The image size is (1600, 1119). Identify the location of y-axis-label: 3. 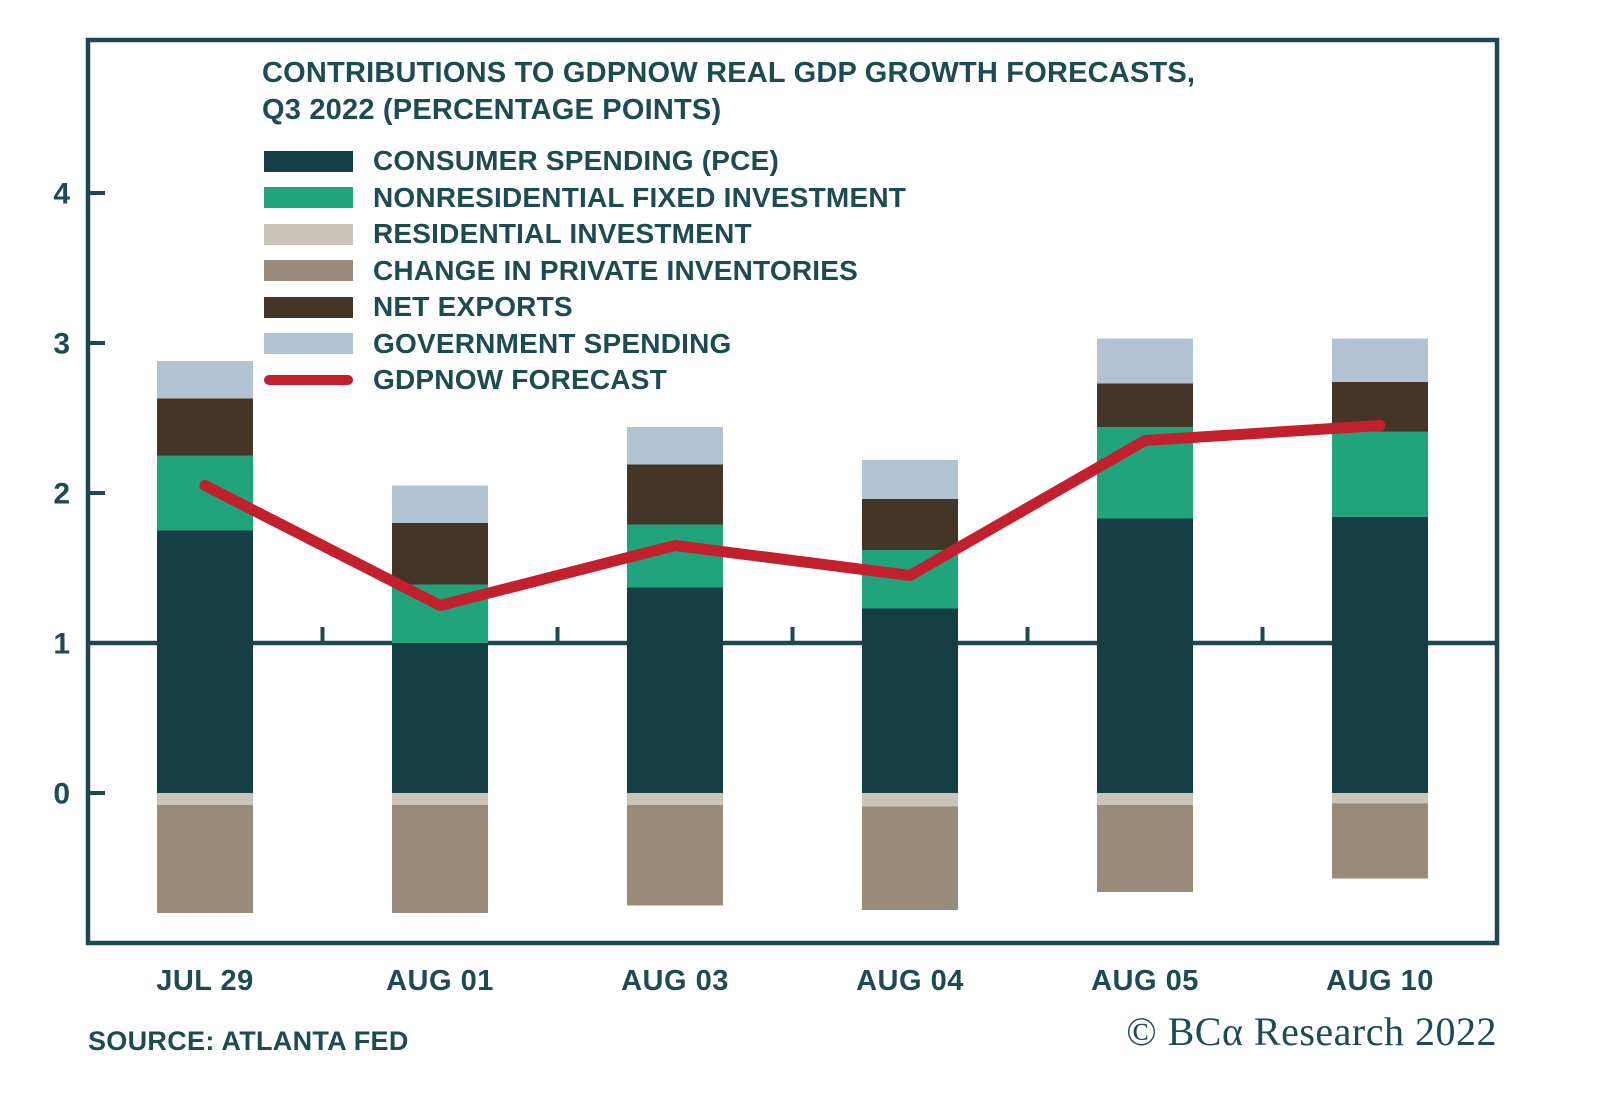
(61, 344).